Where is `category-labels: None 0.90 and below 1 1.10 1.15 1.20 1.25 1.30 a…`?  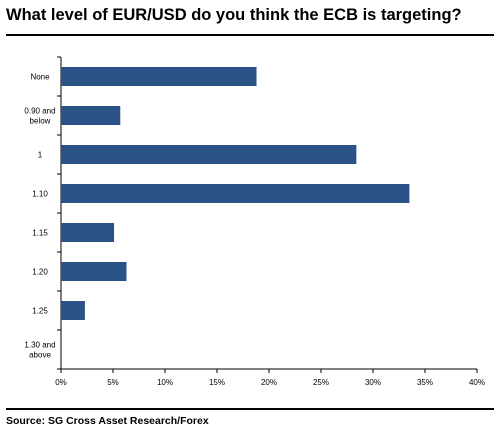
category-labels: None 0.90 and below 1 1.10 1.15 1.20 1.25 1.30 a… is located at coordinates (39, 216).